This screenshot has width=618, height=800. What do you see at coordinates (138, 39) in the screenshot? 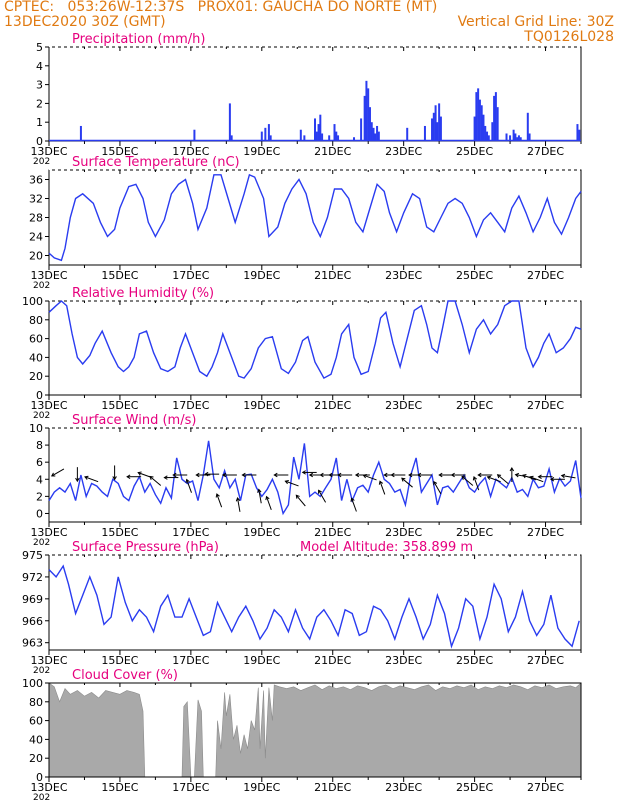
I see `panel-title: Precipitation (mm/h)` at bounding box center [138, 39].